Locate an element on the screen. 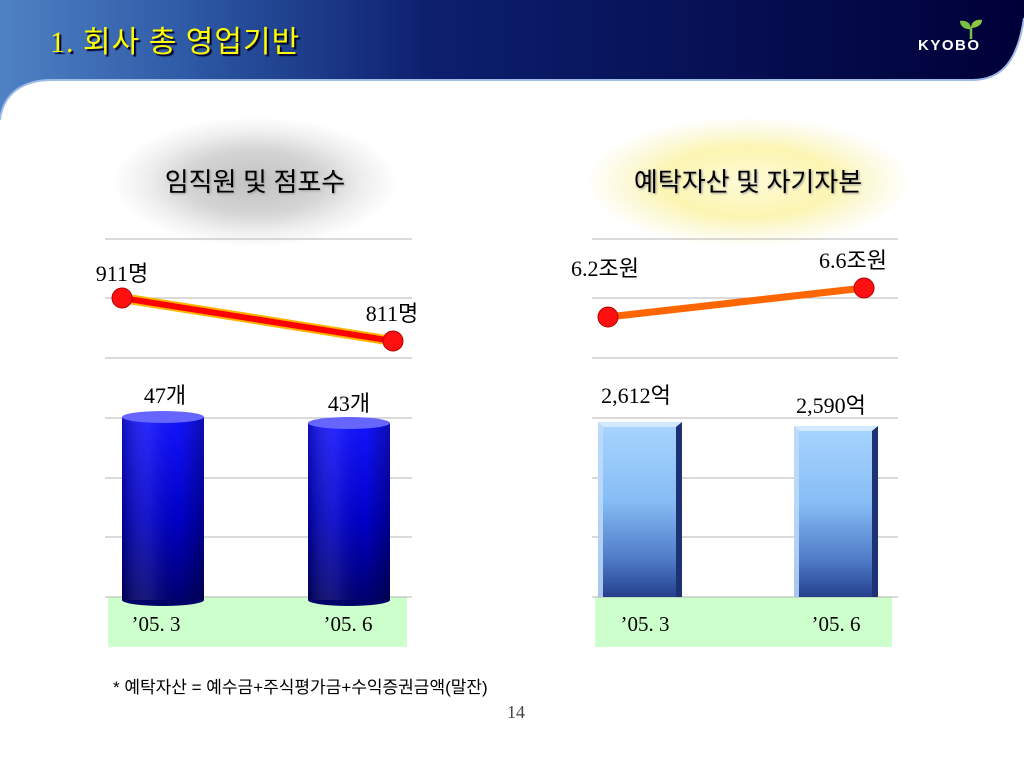 The height and width of the screenshot is (768, 1024). line-value-label: 811명 is located at coordinates (392, 313).